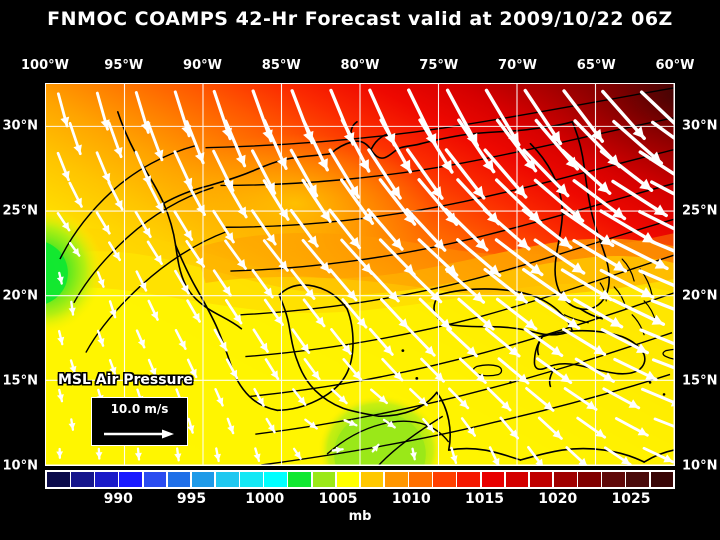  Describe the element at coordinates (191, 499) in the screenshot. I see `colorbar-tick-label: 995` at that location.